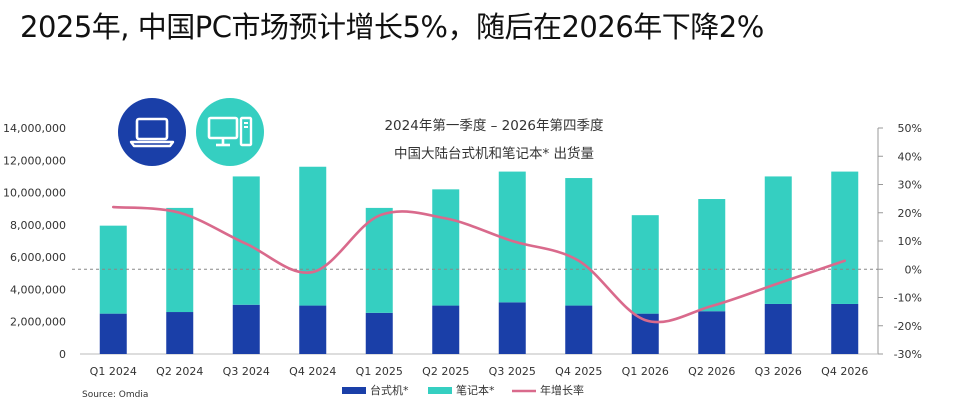 The height and width of the screenshot is (409, 960). Describe the element at coordinates (910, 185) in the screenshot. I see `y-right-tick-label: 30%` at that location.